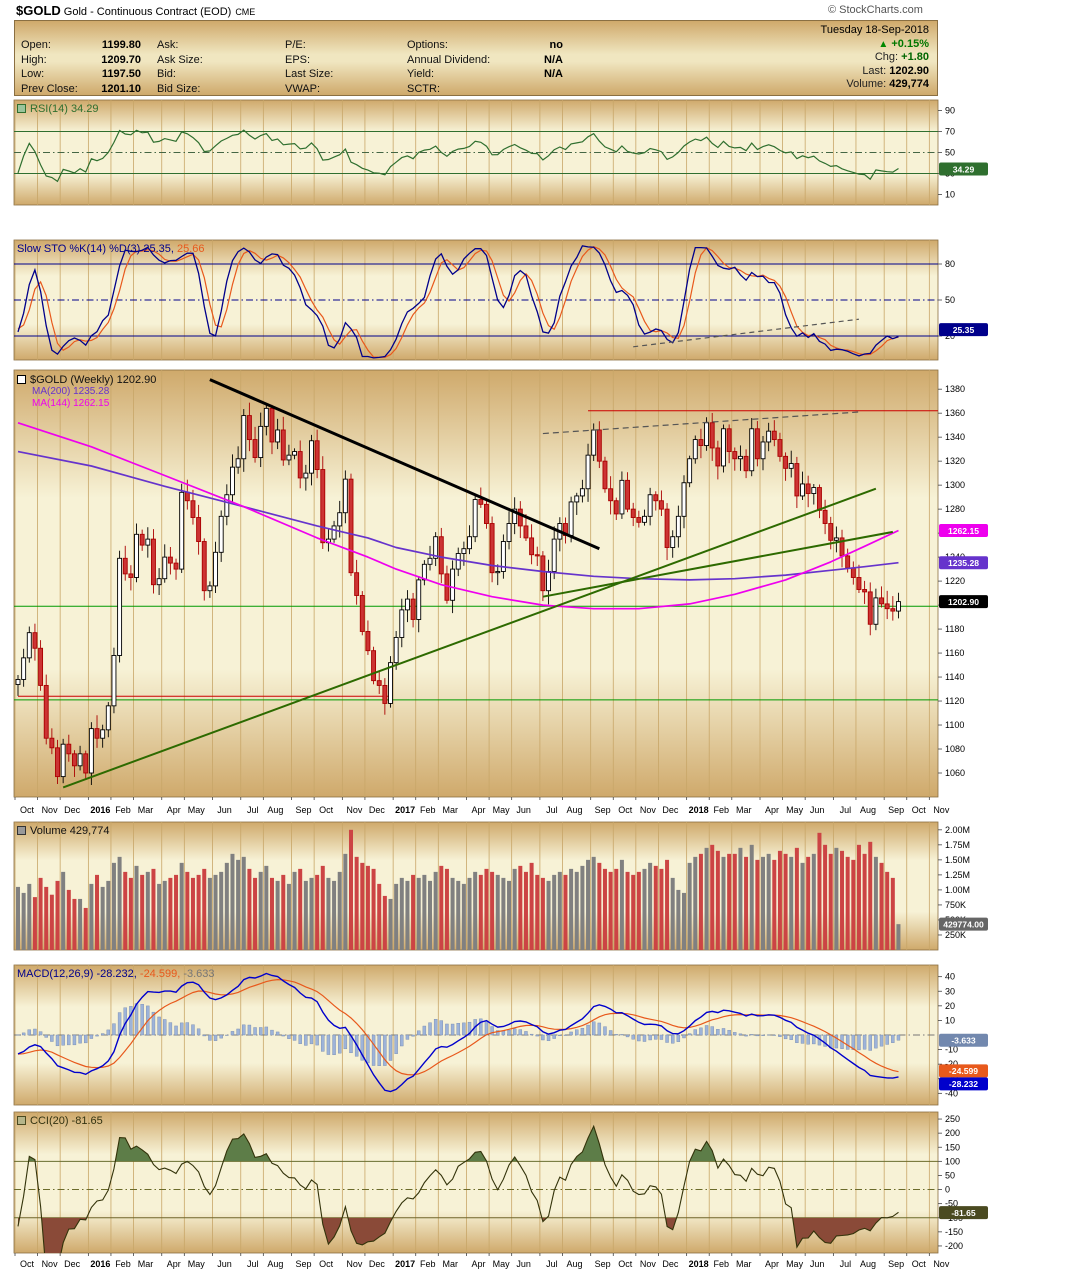 The image size is (1090, 1277). I want to click on svg-text: 1220, so click(955, 581).